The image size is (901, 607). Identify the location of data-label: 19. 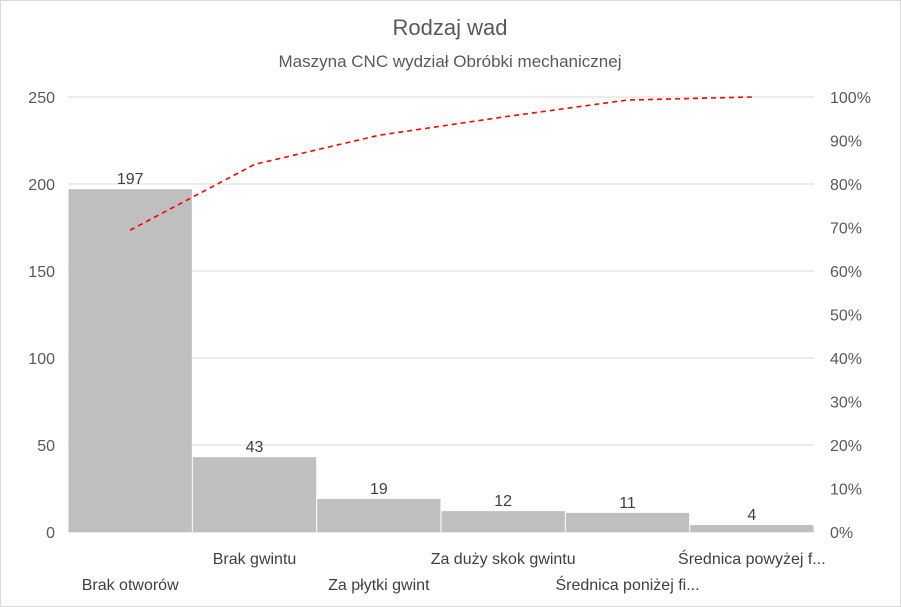
(379, 489).